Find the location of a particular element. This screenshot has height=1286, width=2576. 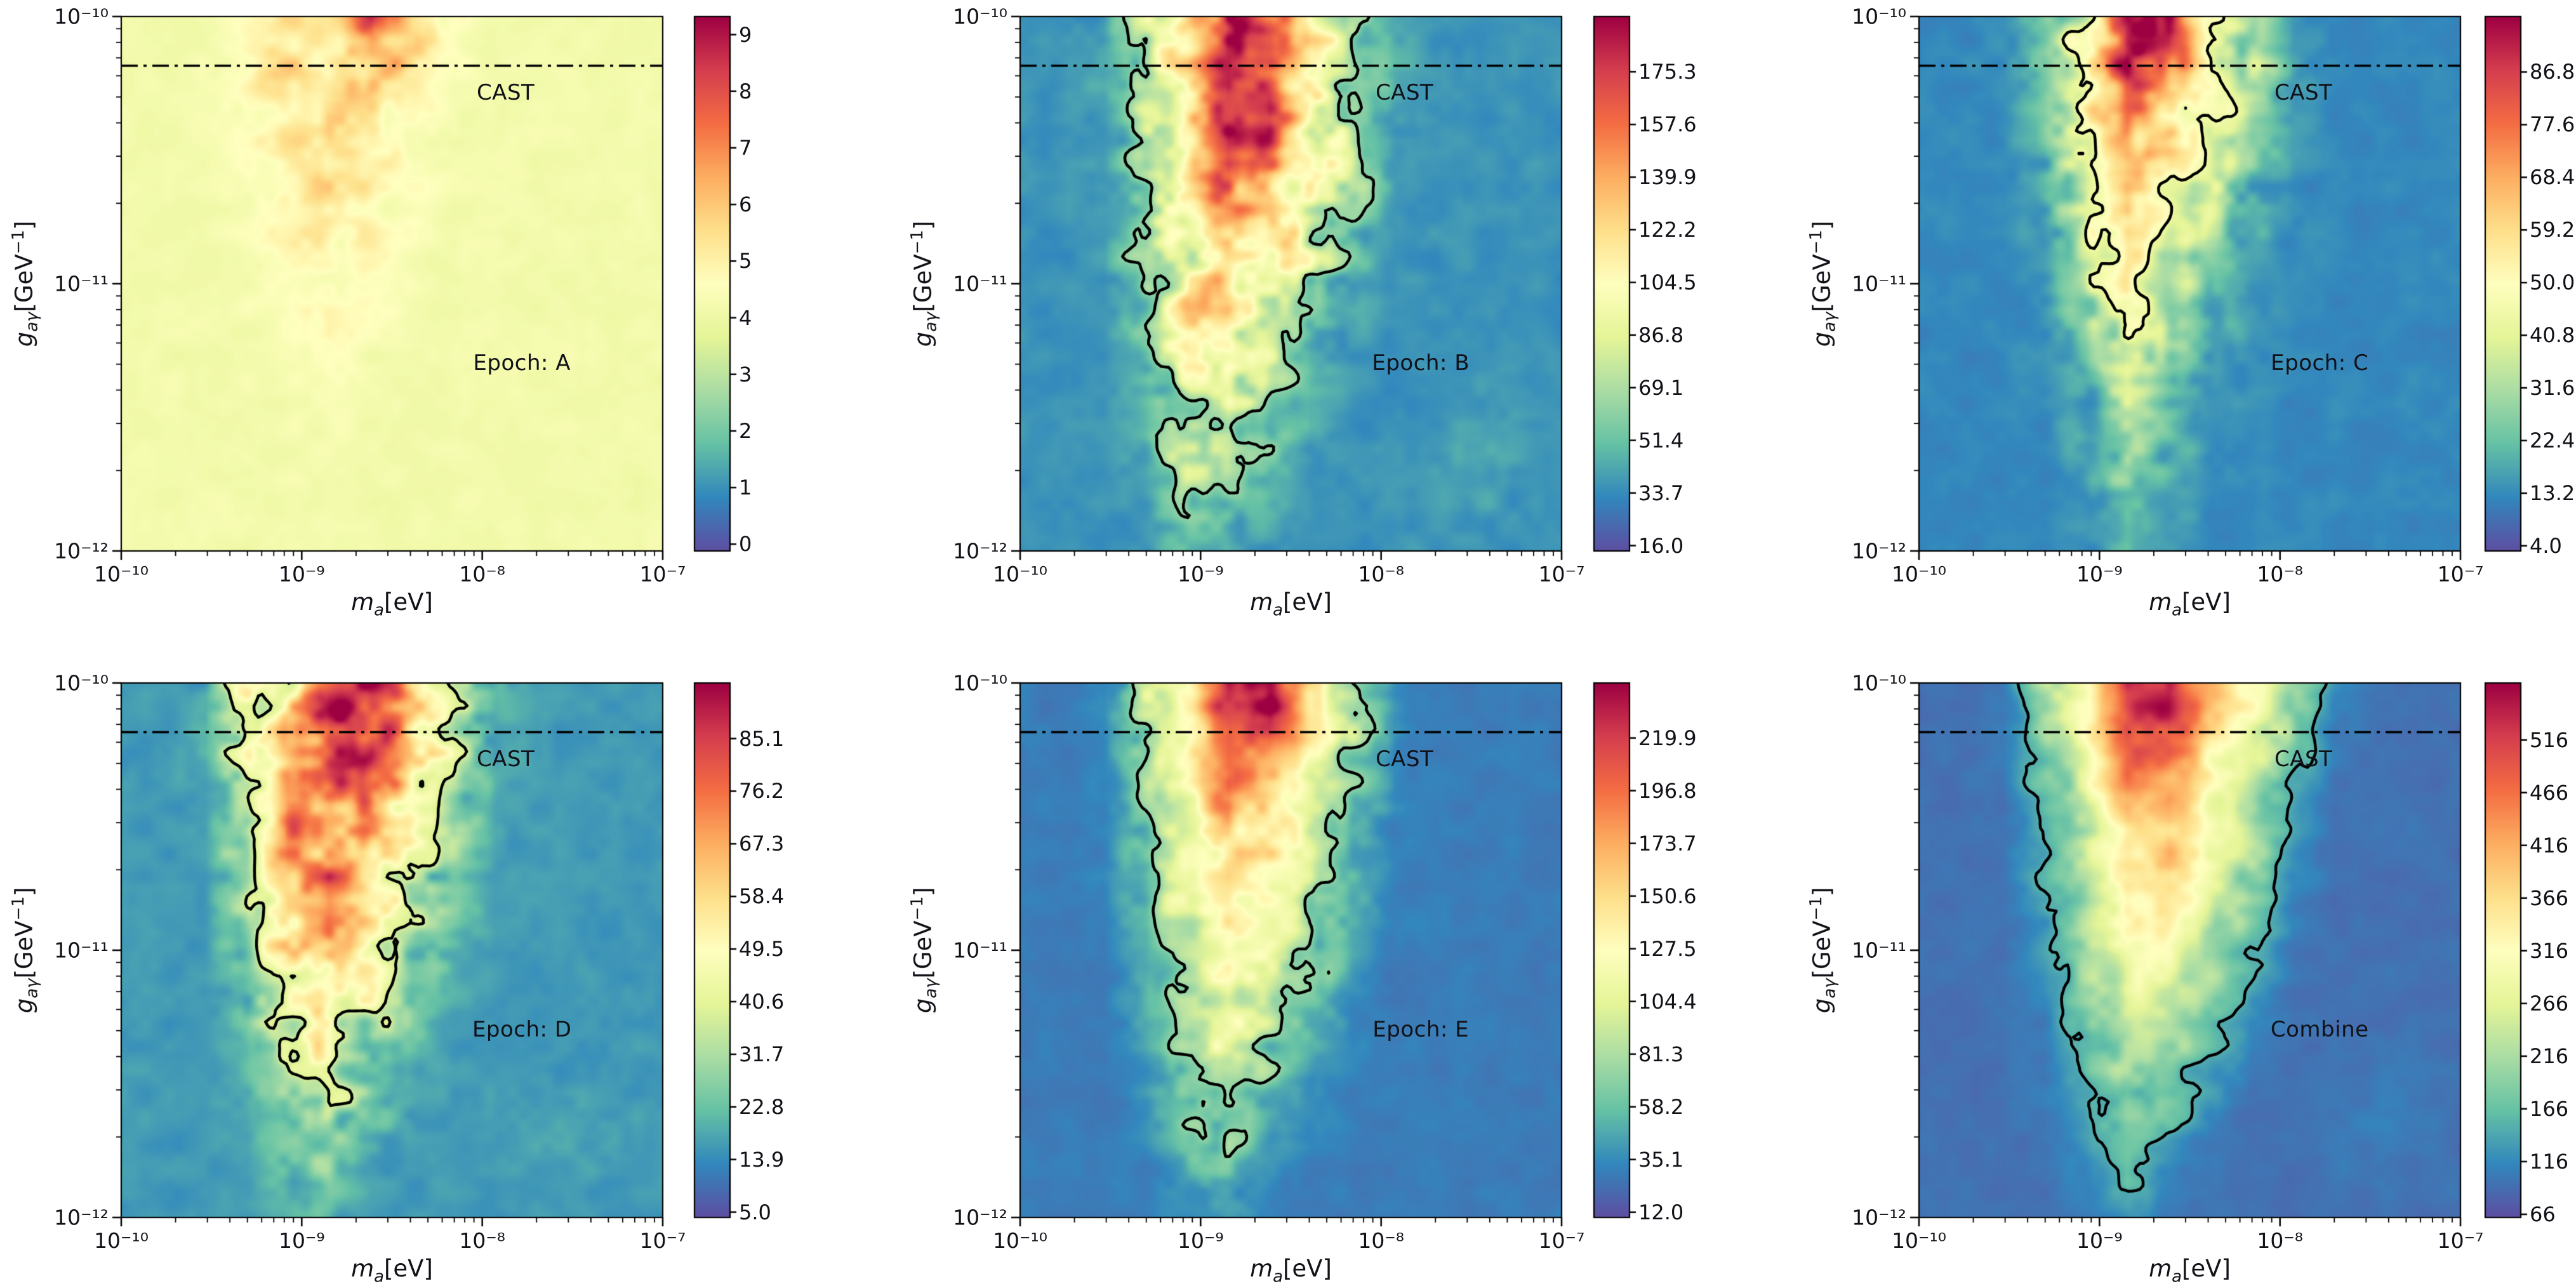

colorbar-tick-label: 104.4 is located at coordinates (1667, 1001).